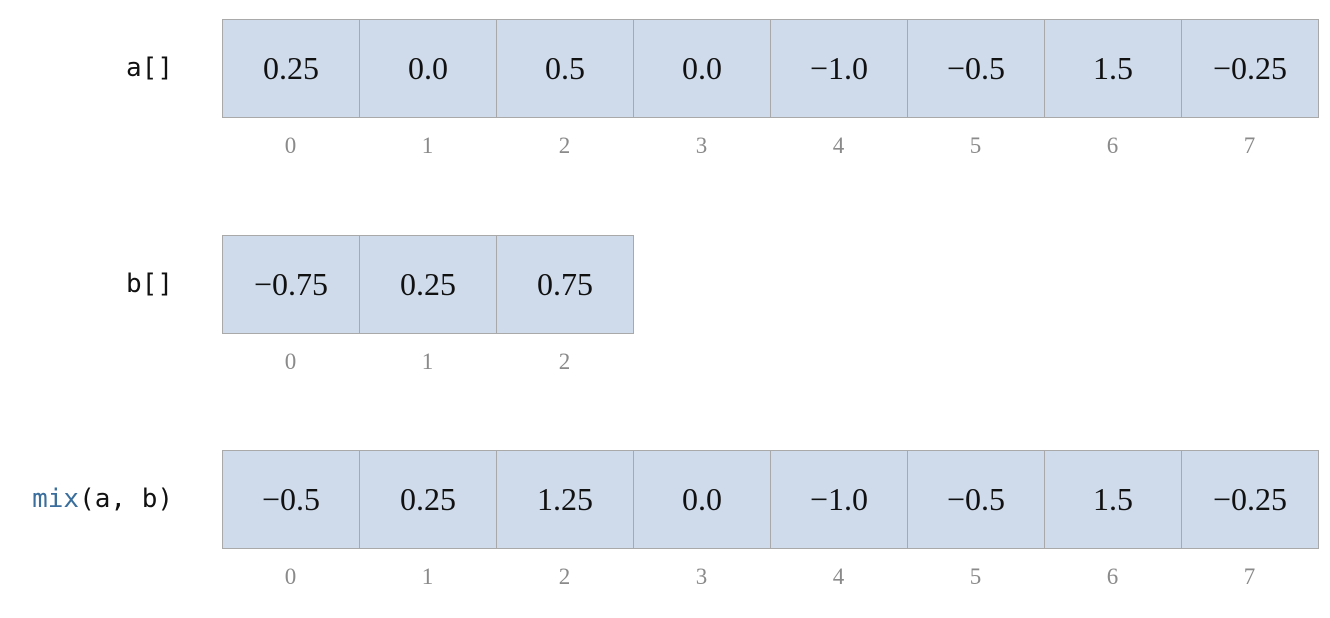  I want to click on array-mix-cell: −1.0, so click(839, 499).